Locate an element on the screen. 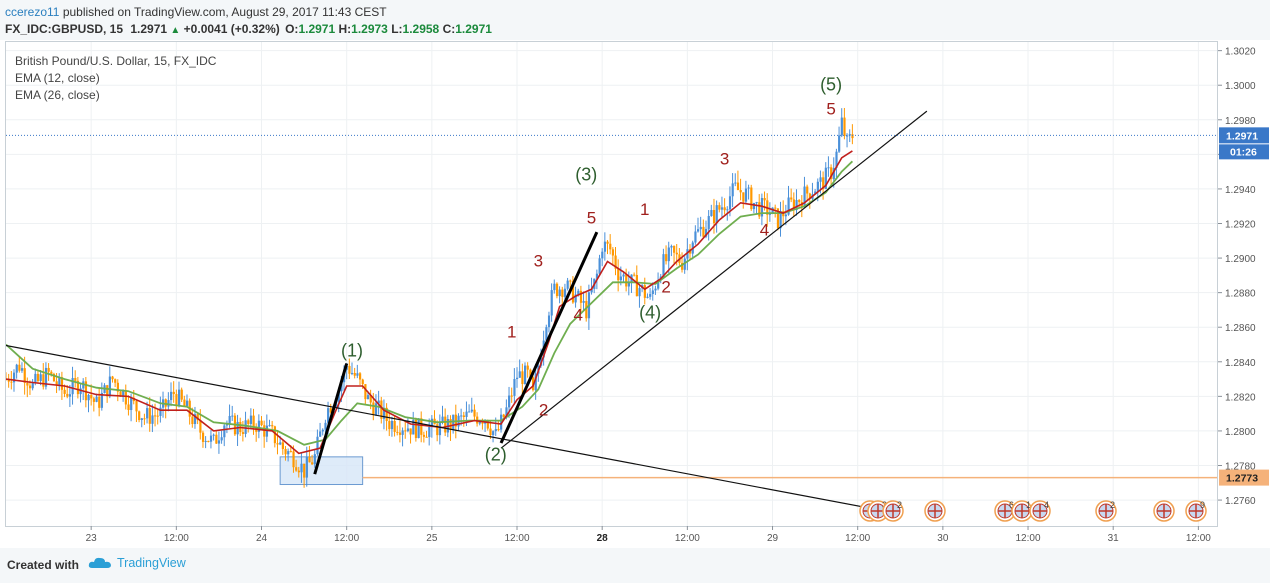 The height and width of the screenshot is (583, 1270). economic-event-marker: 4 is located at coordinates (1040, 511).